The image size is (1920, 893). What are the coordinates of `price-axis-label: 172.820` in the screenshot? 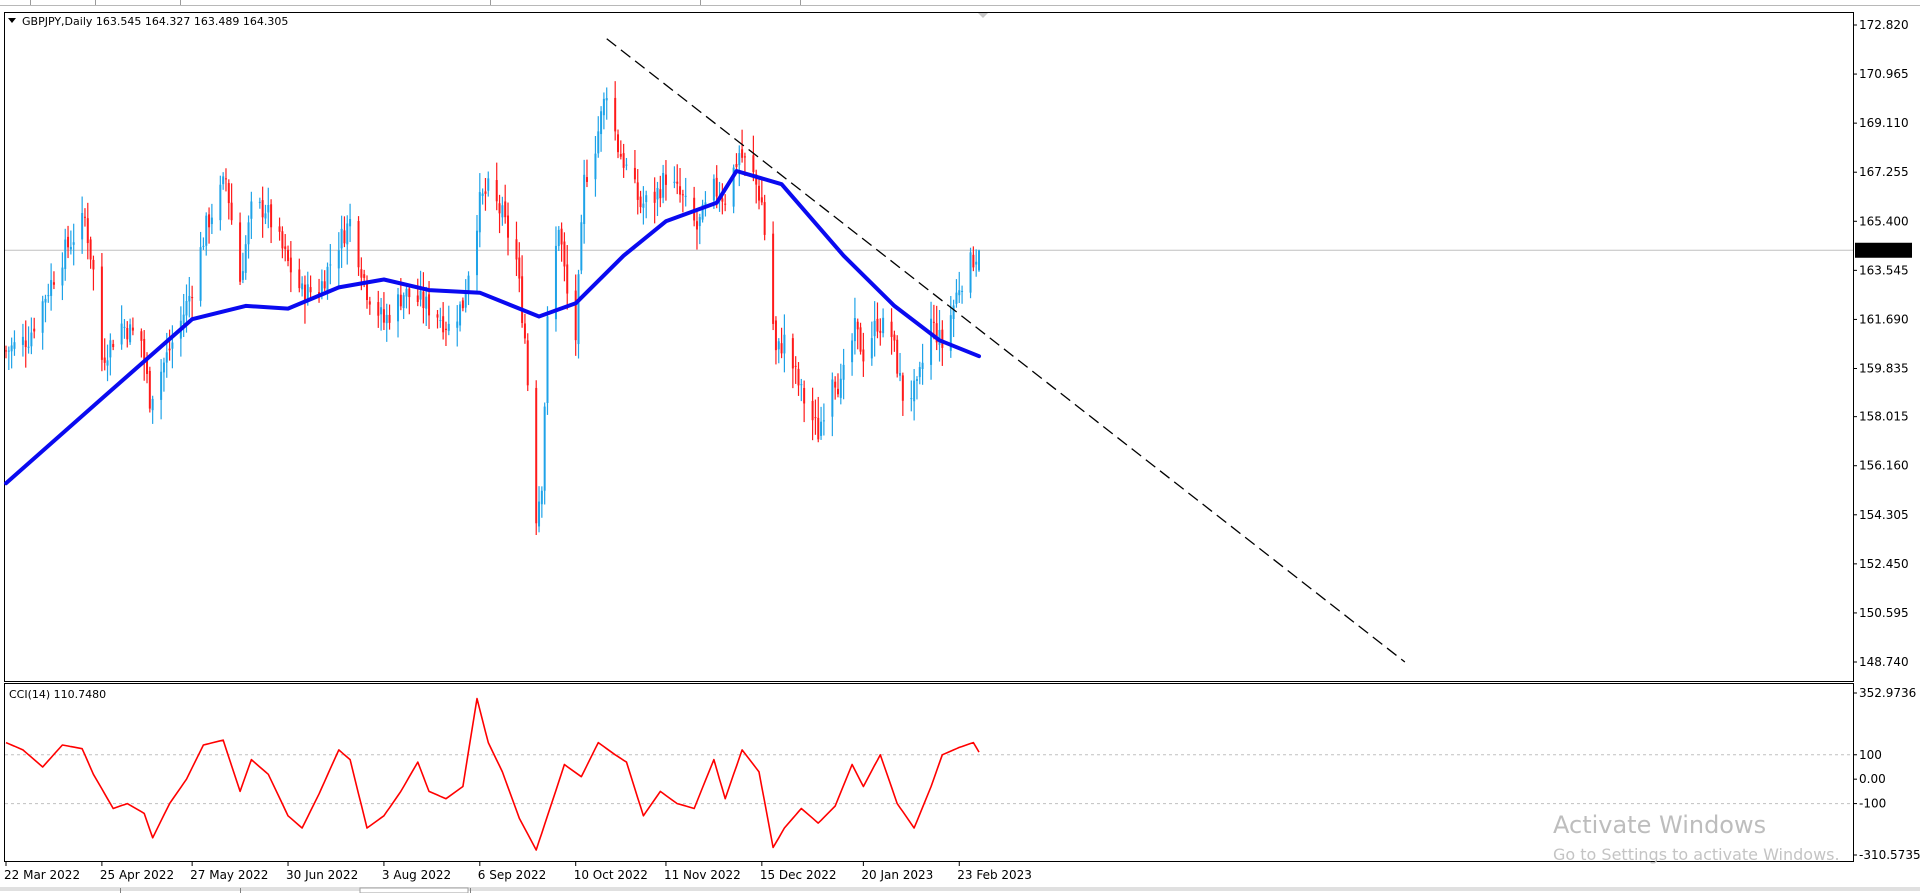 It's located at (1884, 25).